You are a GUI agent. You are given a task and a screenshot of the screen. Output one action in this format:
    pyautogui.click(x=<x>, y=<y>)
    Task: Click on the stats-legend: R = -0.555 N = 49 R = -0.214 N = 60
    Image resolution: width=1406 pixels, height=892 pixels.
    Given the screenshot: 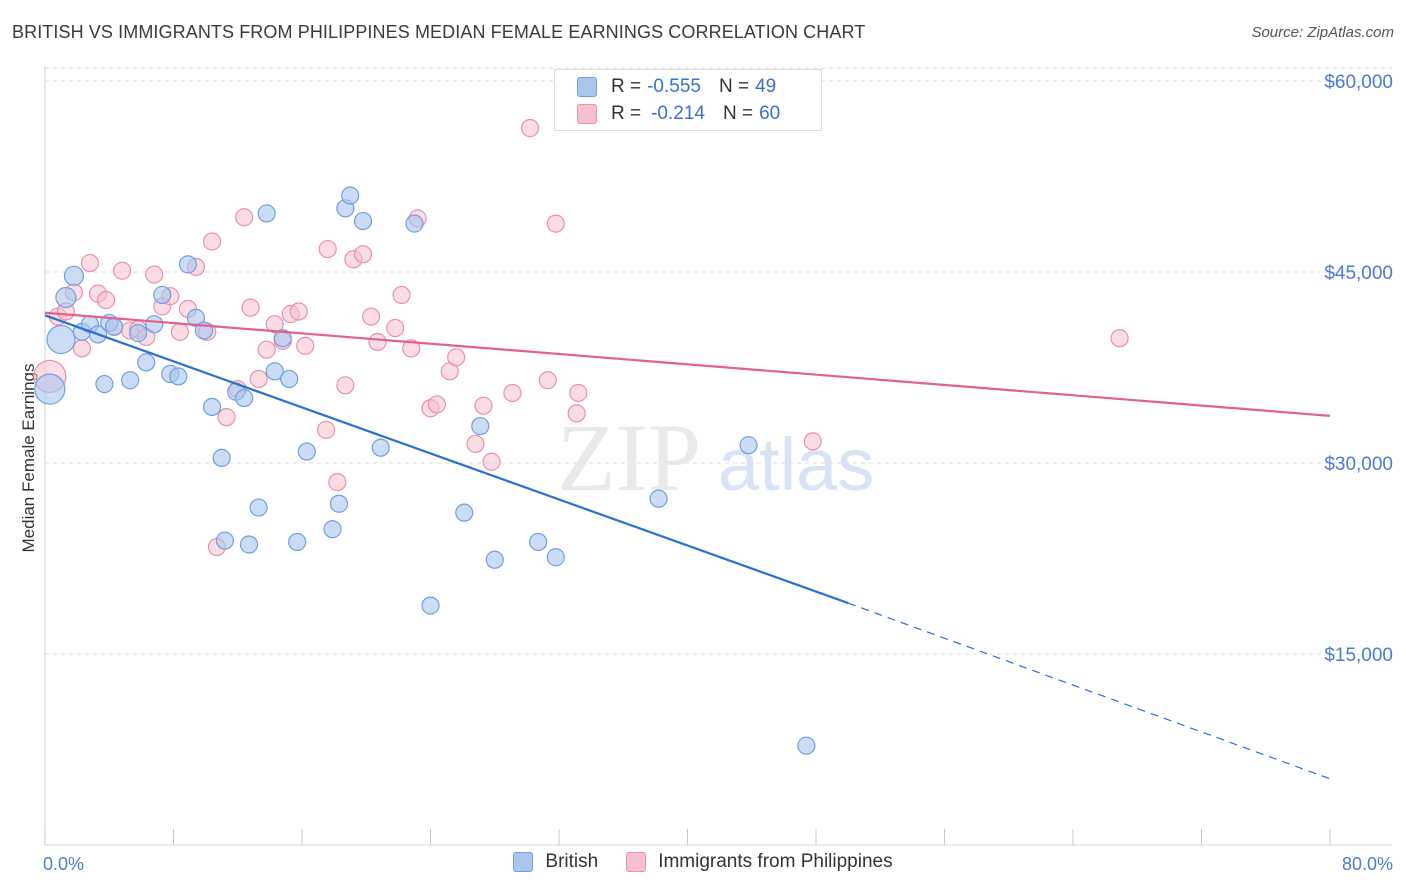 What is the action you would take?
    pyautogui.click(x=688, y=100)
    